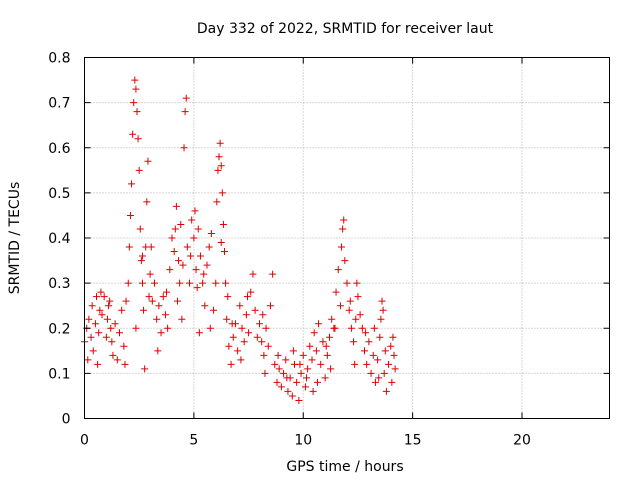 The image size is (640, 480). I want to click on x-tick-label: 20, so click(522, 441).